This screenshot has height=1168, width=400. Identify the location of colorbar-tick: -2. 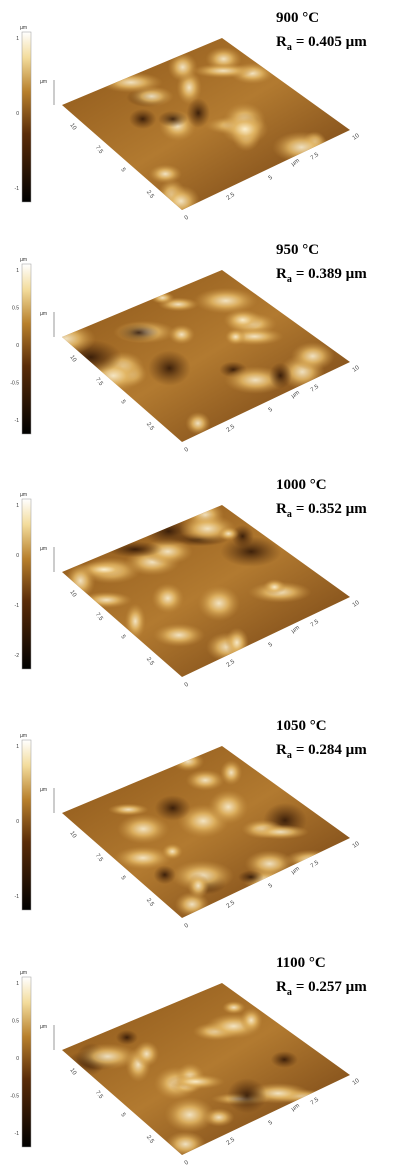
(17, 656).